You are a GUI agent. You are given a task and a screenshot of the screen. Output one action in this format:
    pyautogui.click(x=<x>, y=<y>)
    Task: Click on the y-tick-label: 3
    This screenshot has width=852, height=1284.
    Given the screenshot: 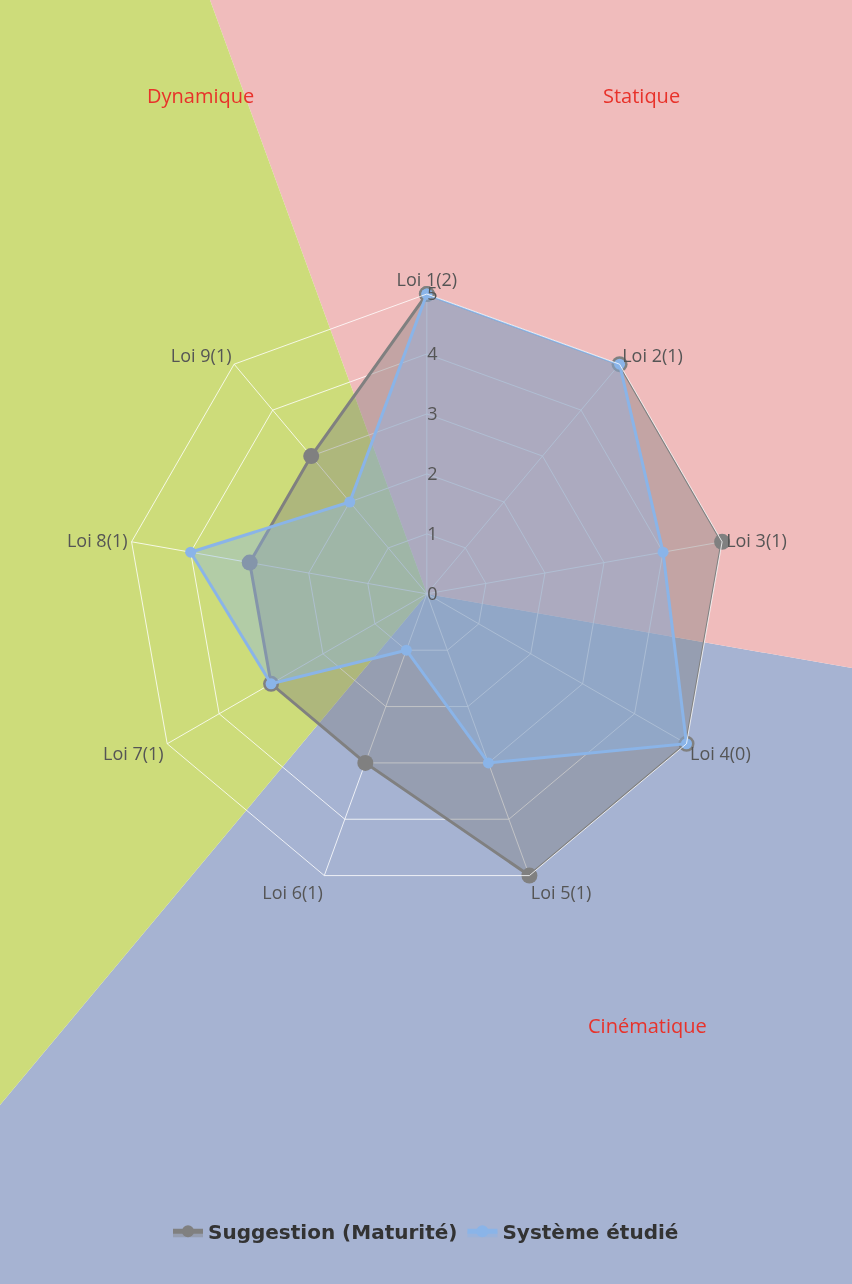 What is the action you would take?
    pyautogui.click(x=432, y=412)
    